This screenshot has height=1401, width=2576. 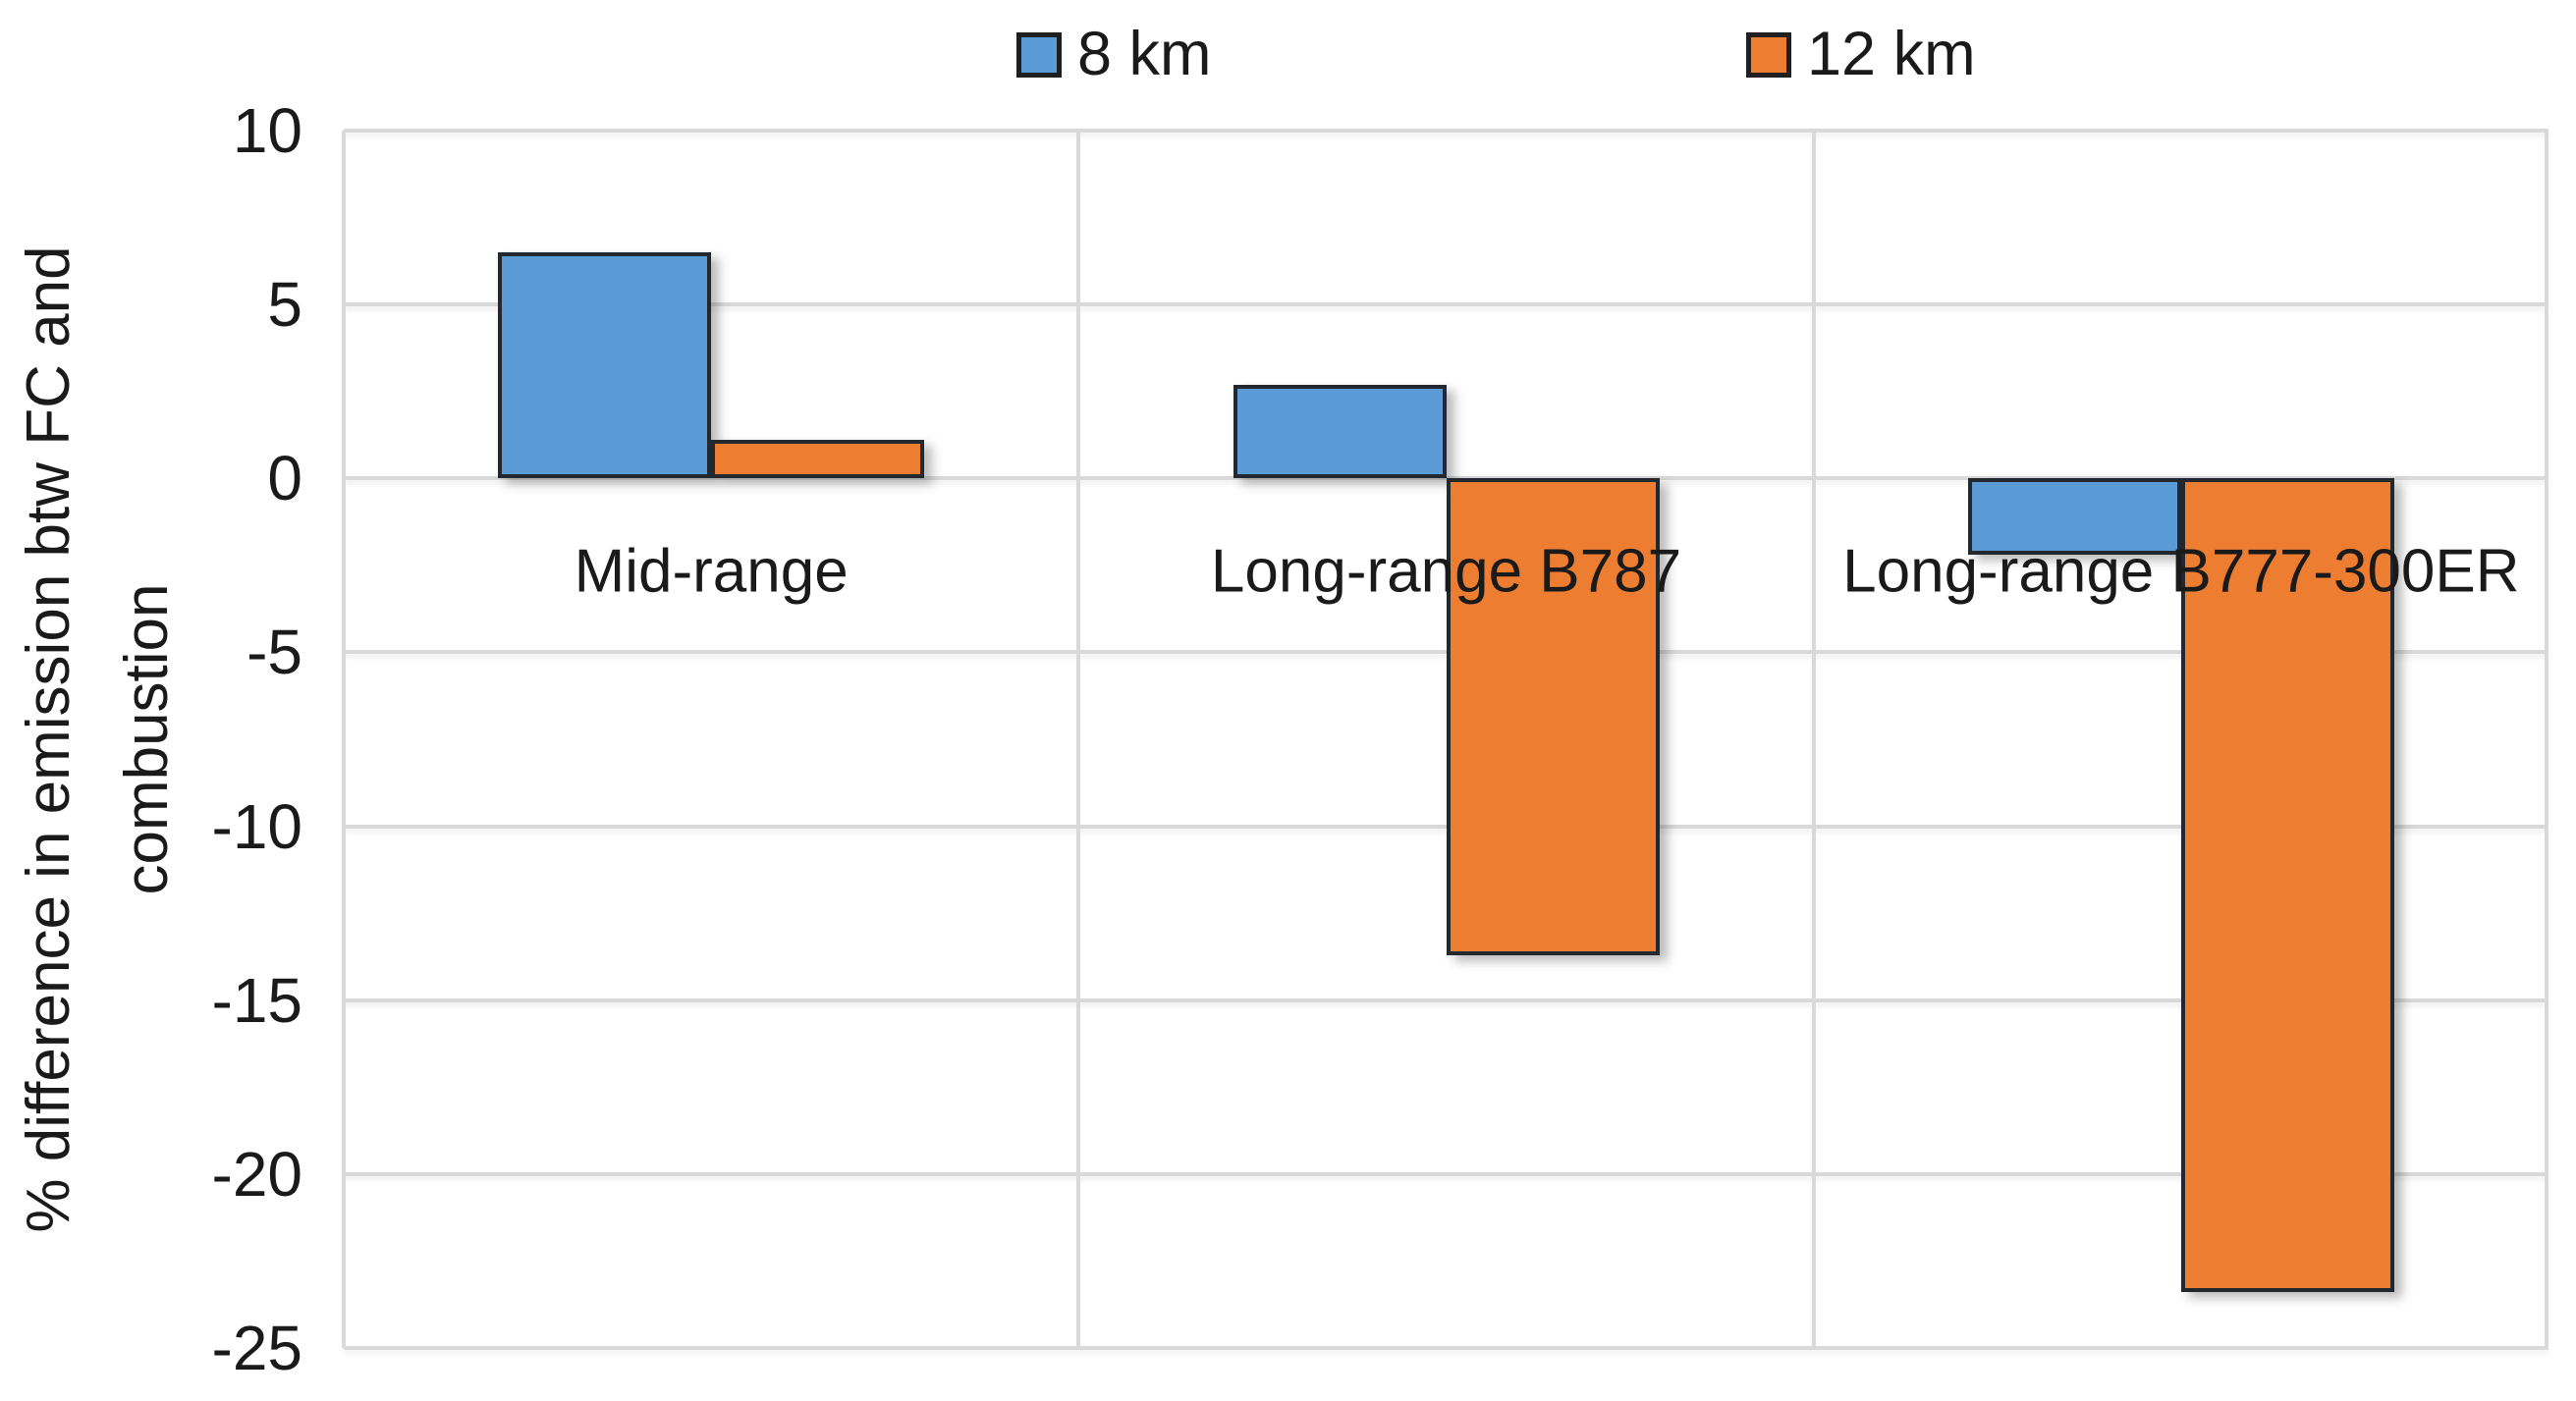 I want to click on y-tick-label: -15, so click(x=257, y=1000).